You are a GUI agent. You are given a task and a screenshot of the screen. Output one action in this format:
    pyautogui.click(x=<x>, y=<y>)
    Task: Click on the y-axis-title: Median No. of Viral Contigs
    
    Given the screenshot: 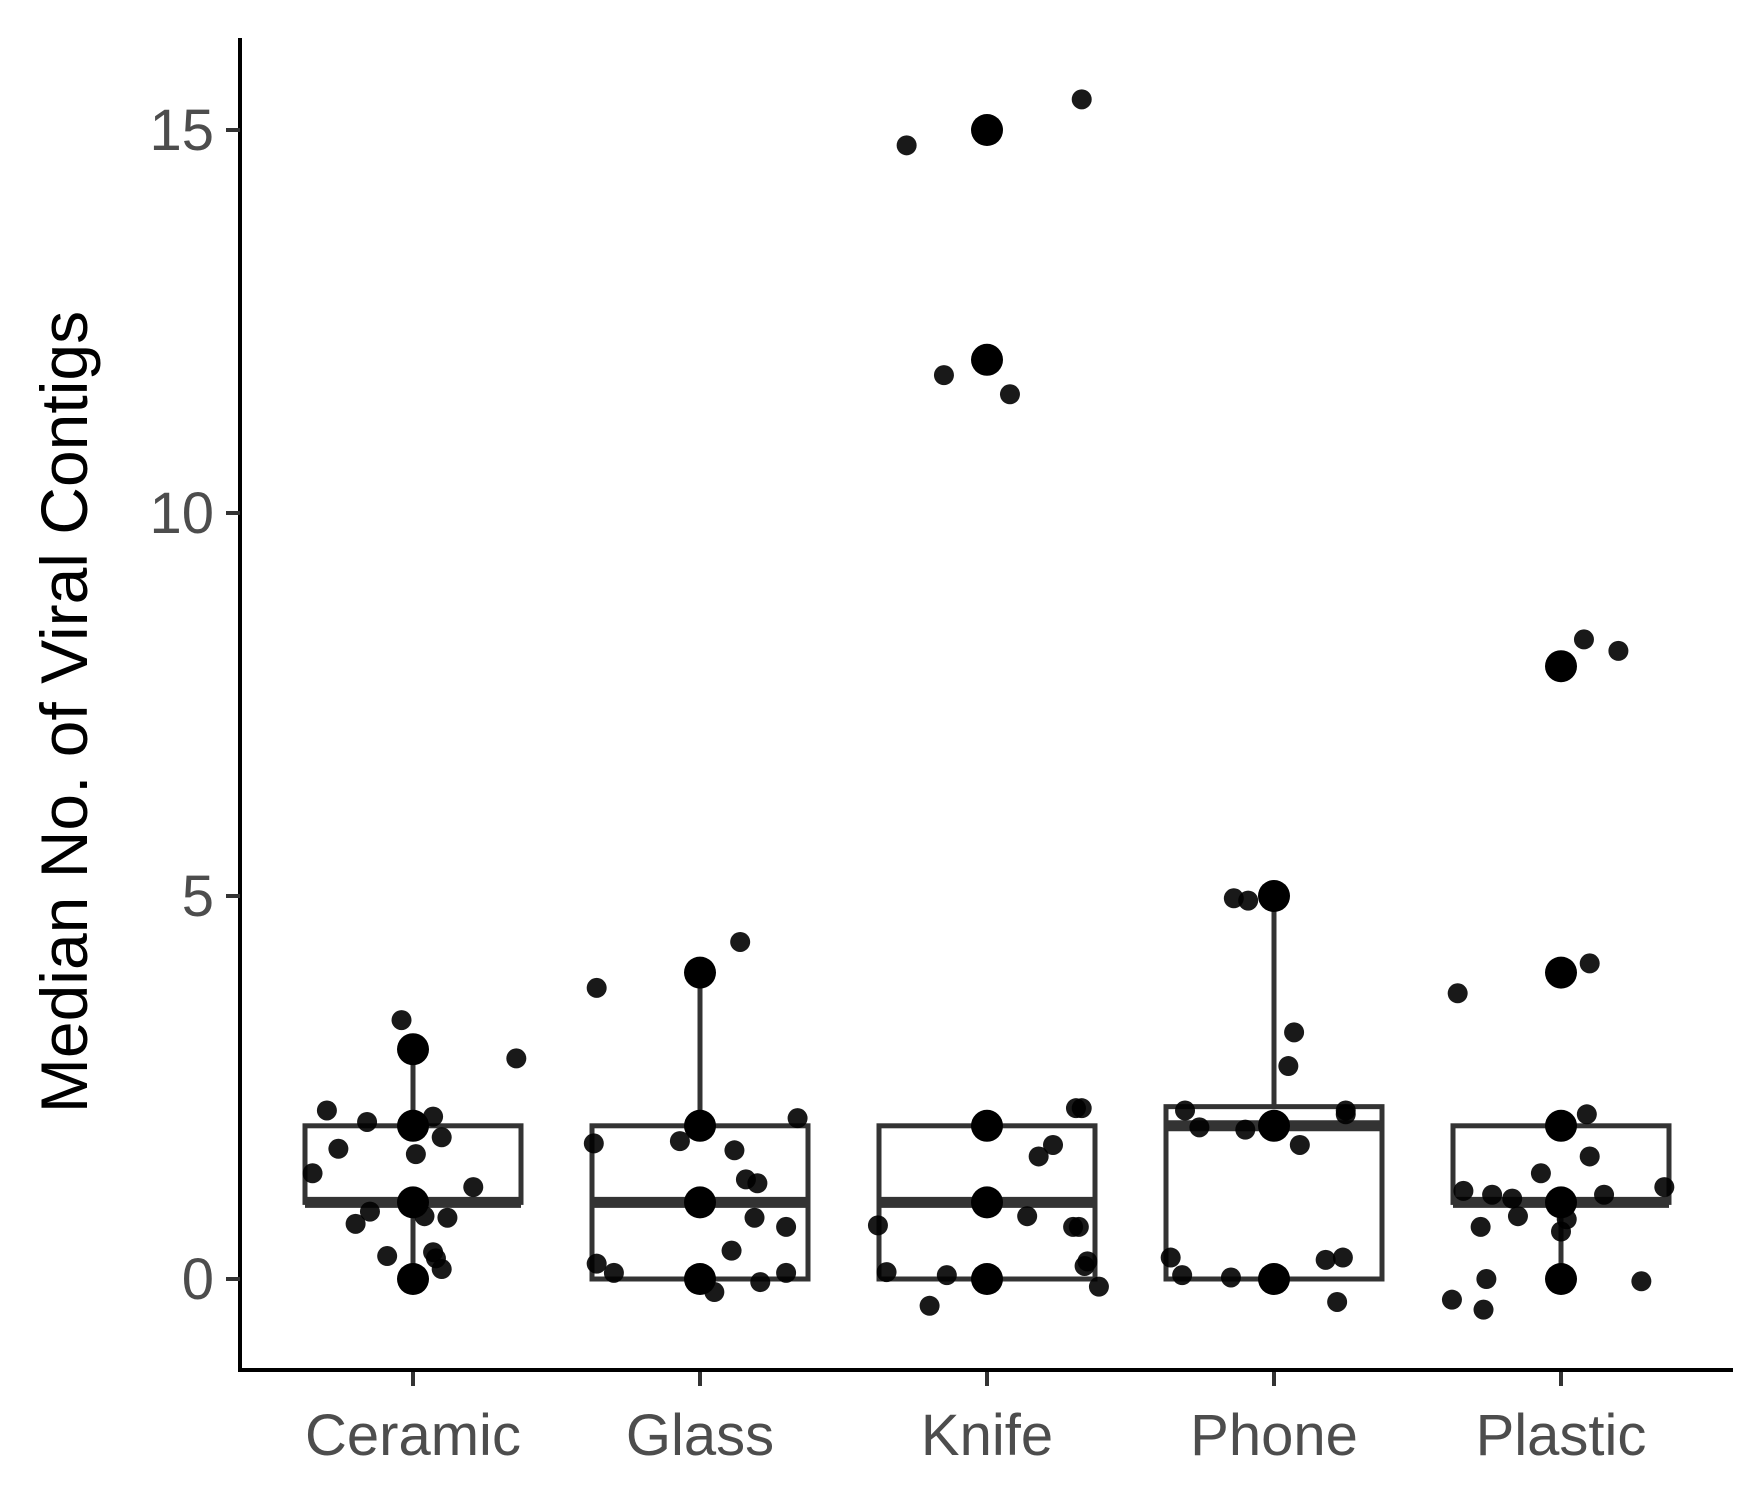 What is the action you would take?
    pyautogui.click(x=64, y=712)
    